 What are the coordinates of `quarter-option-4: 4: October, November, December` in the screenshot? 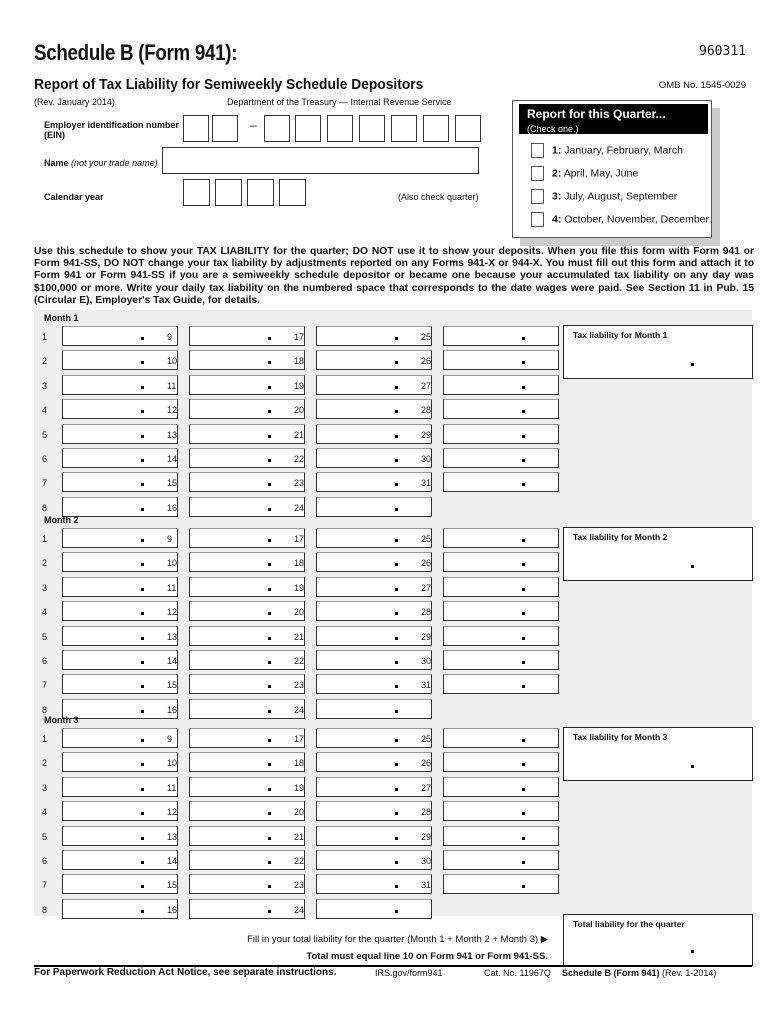 It's located at (620, 219).